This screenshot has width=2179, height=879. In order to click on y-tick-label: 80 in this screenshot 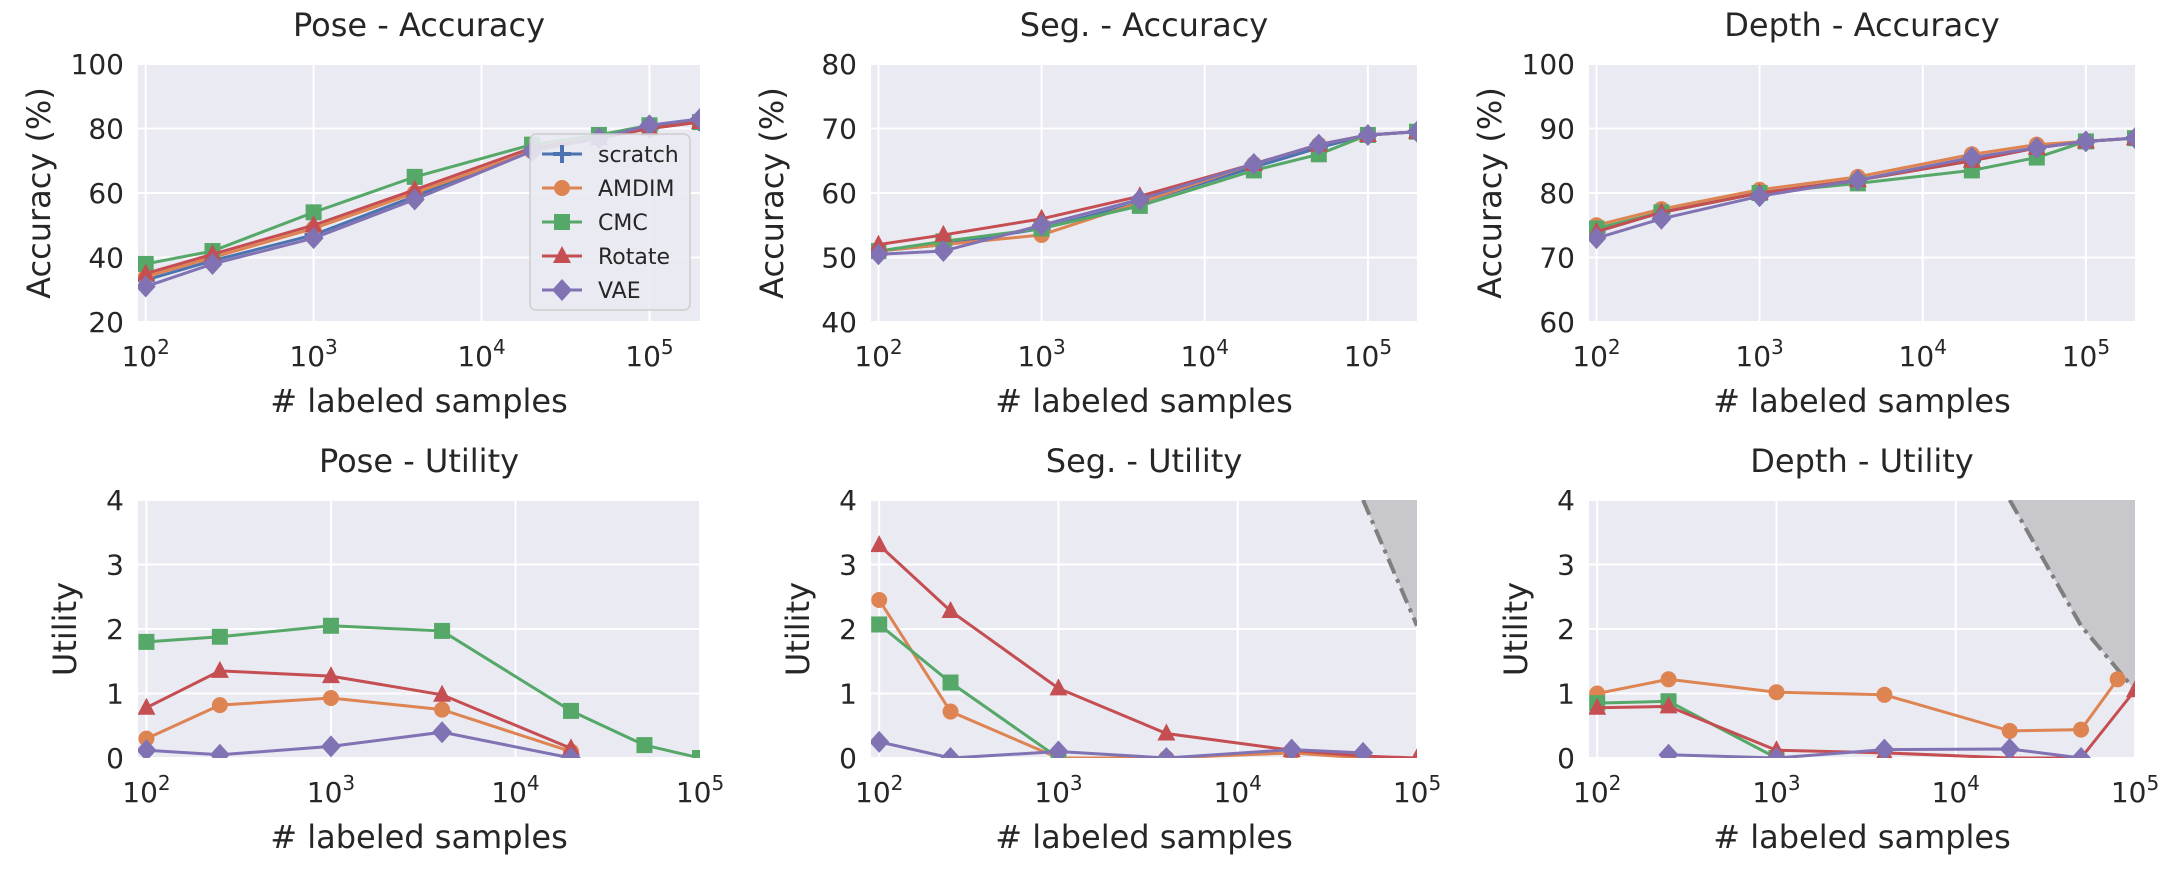, I will do `click(839, 64)`.